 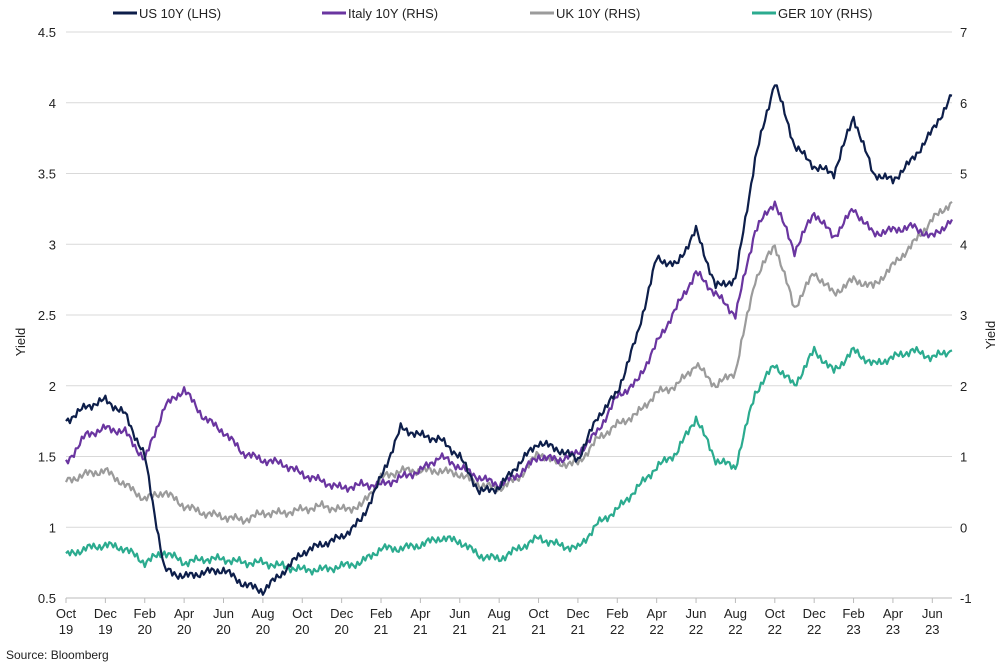 I want to click on right-y-axis: -1 0 1 2 3 4 5 6 7, so click(x=966, y=315).